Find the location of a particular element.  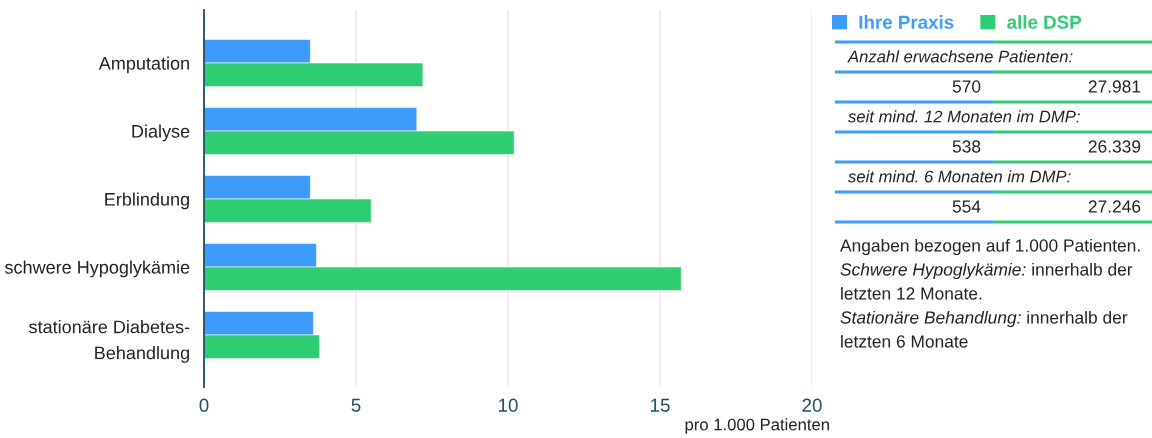

text: Anzahl erwachsene Patienten: is located at coordinates (960, 56).